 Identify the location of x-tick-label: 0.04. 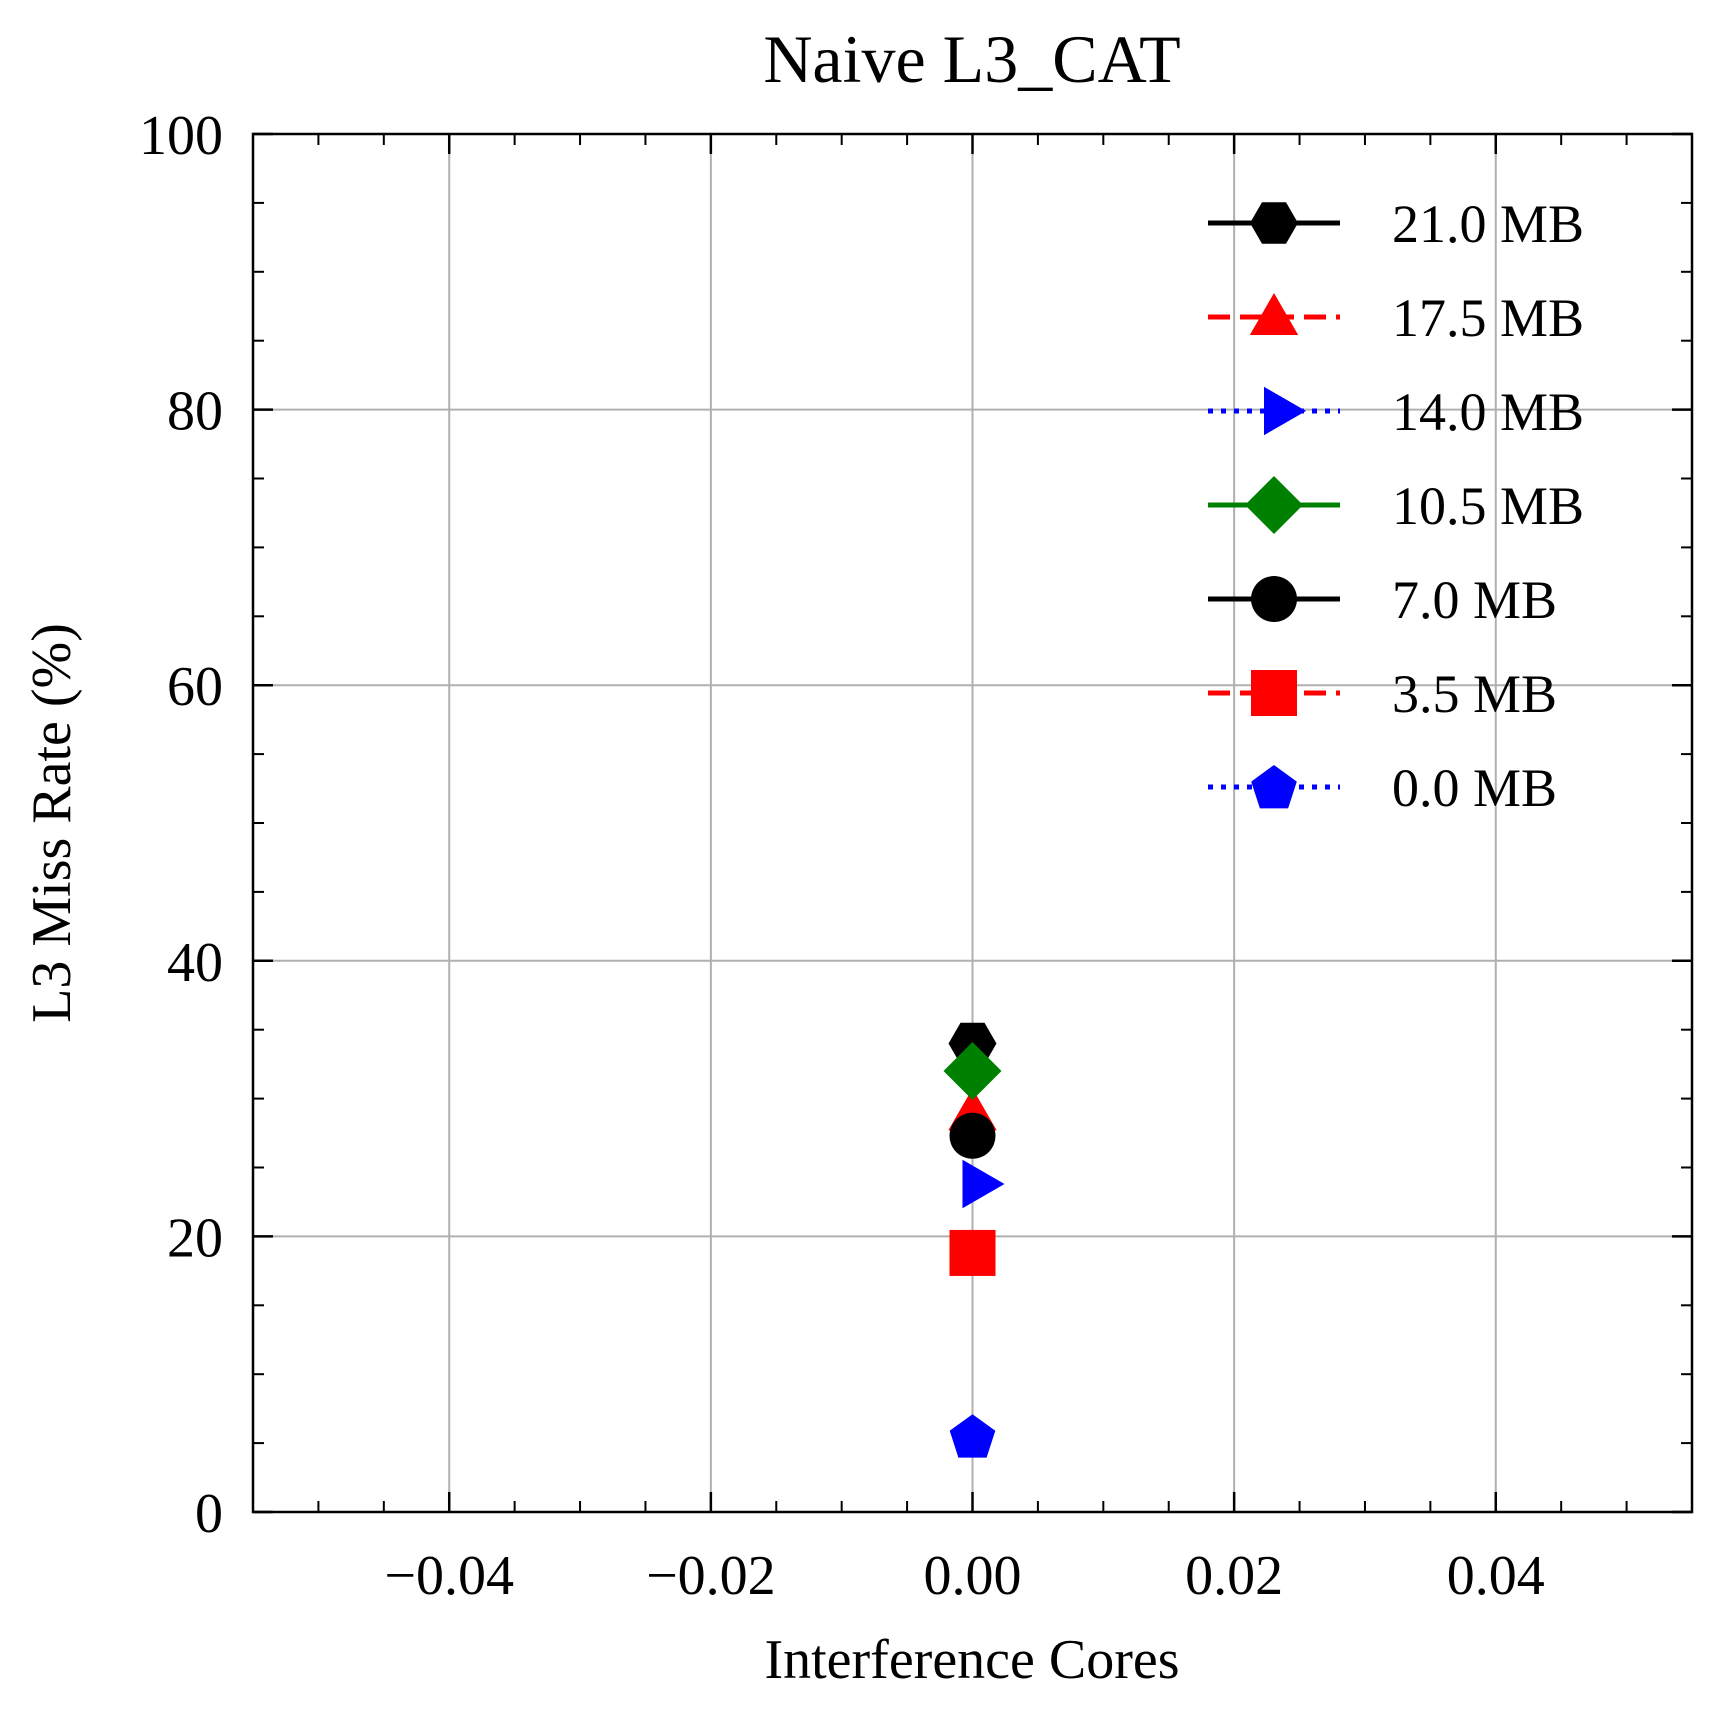
(1496, 1576).